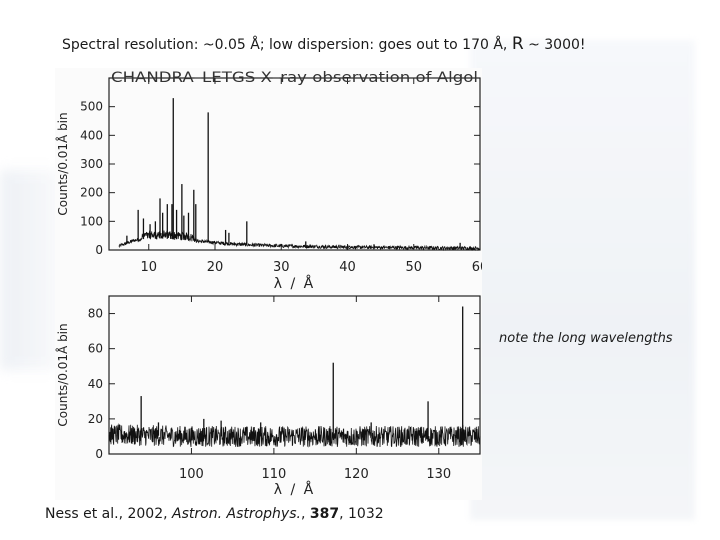 The image size is (720, 540). What do you see at coordinates (324, 514) in the screenshot?
I see `citation-volume: 387` at bounding box center [324, 514].